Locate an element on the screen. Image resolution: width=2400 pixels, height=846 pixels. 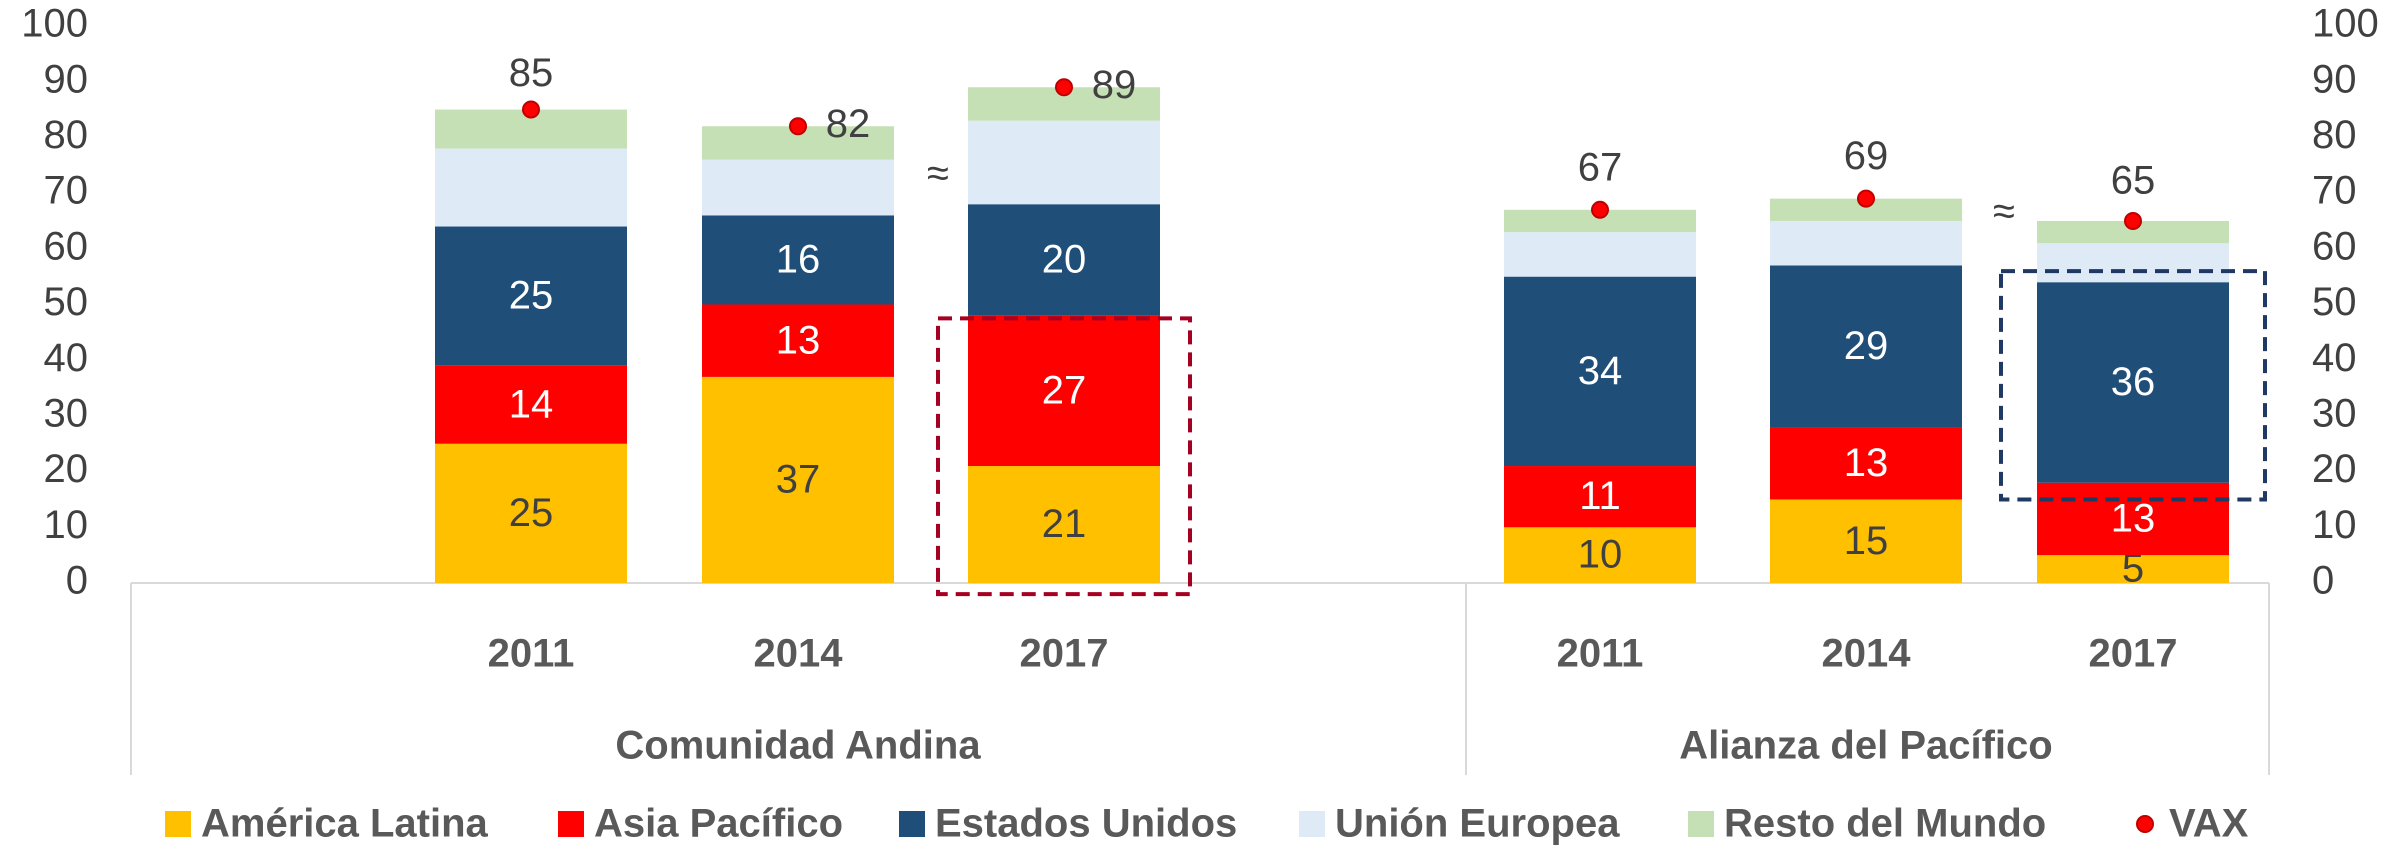
legend-label: Resto del Mundo is located at coordinates (1885, 824).